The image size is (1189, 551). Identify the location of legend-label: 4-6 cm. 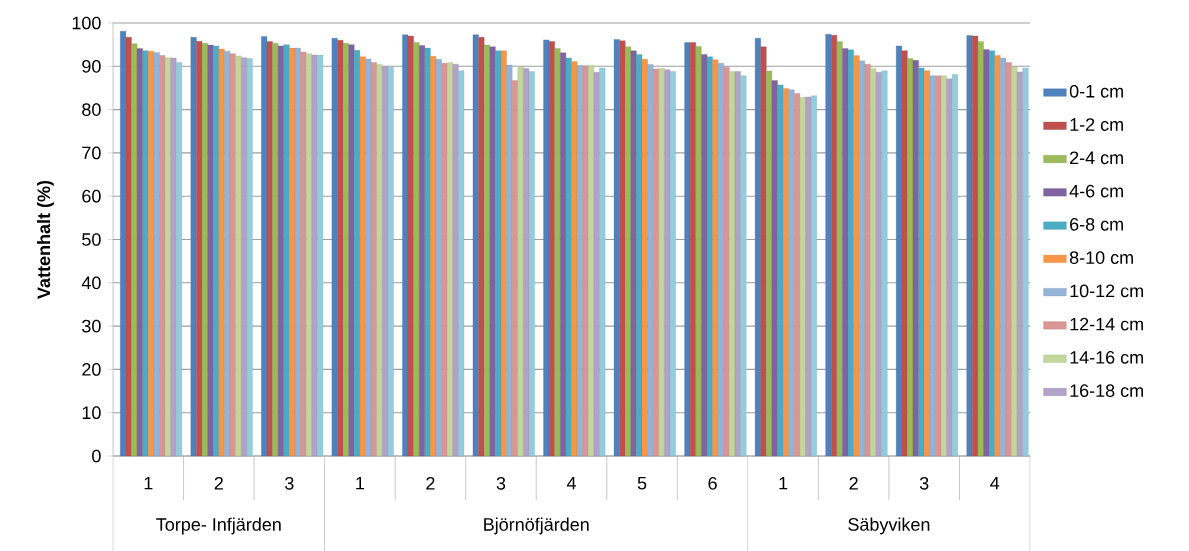
(1096, 191).